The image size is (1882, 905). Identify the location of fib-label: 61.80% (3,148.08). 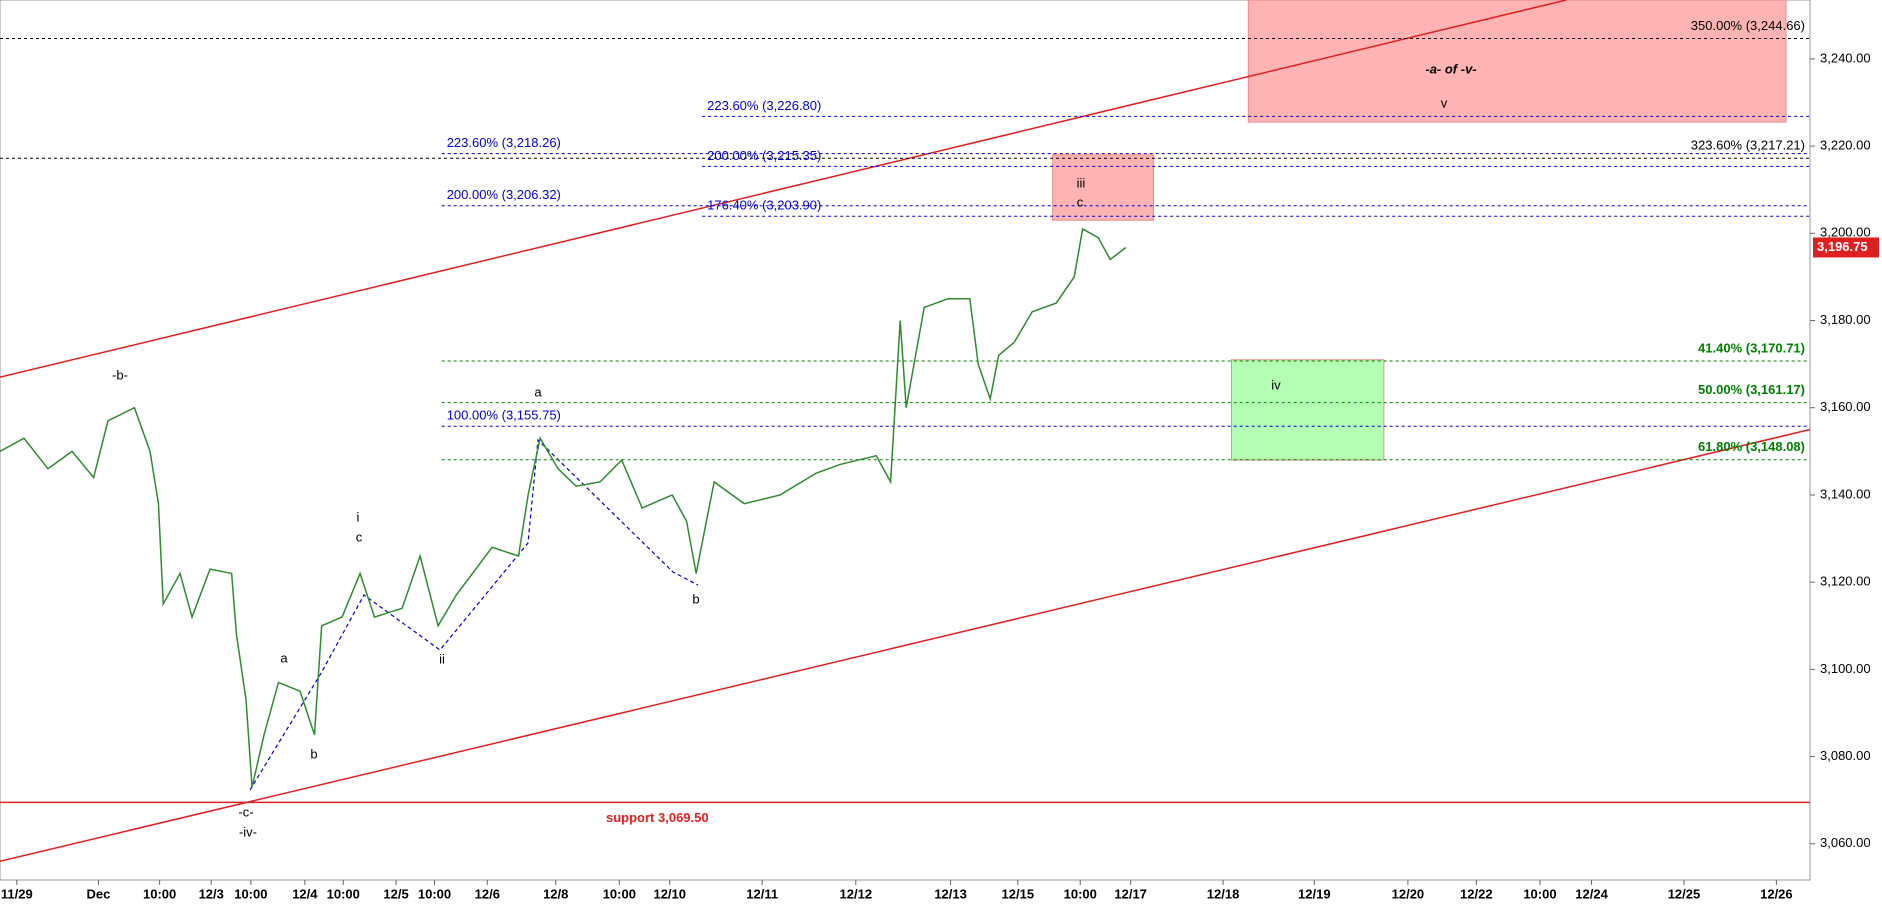
(1751, 446).